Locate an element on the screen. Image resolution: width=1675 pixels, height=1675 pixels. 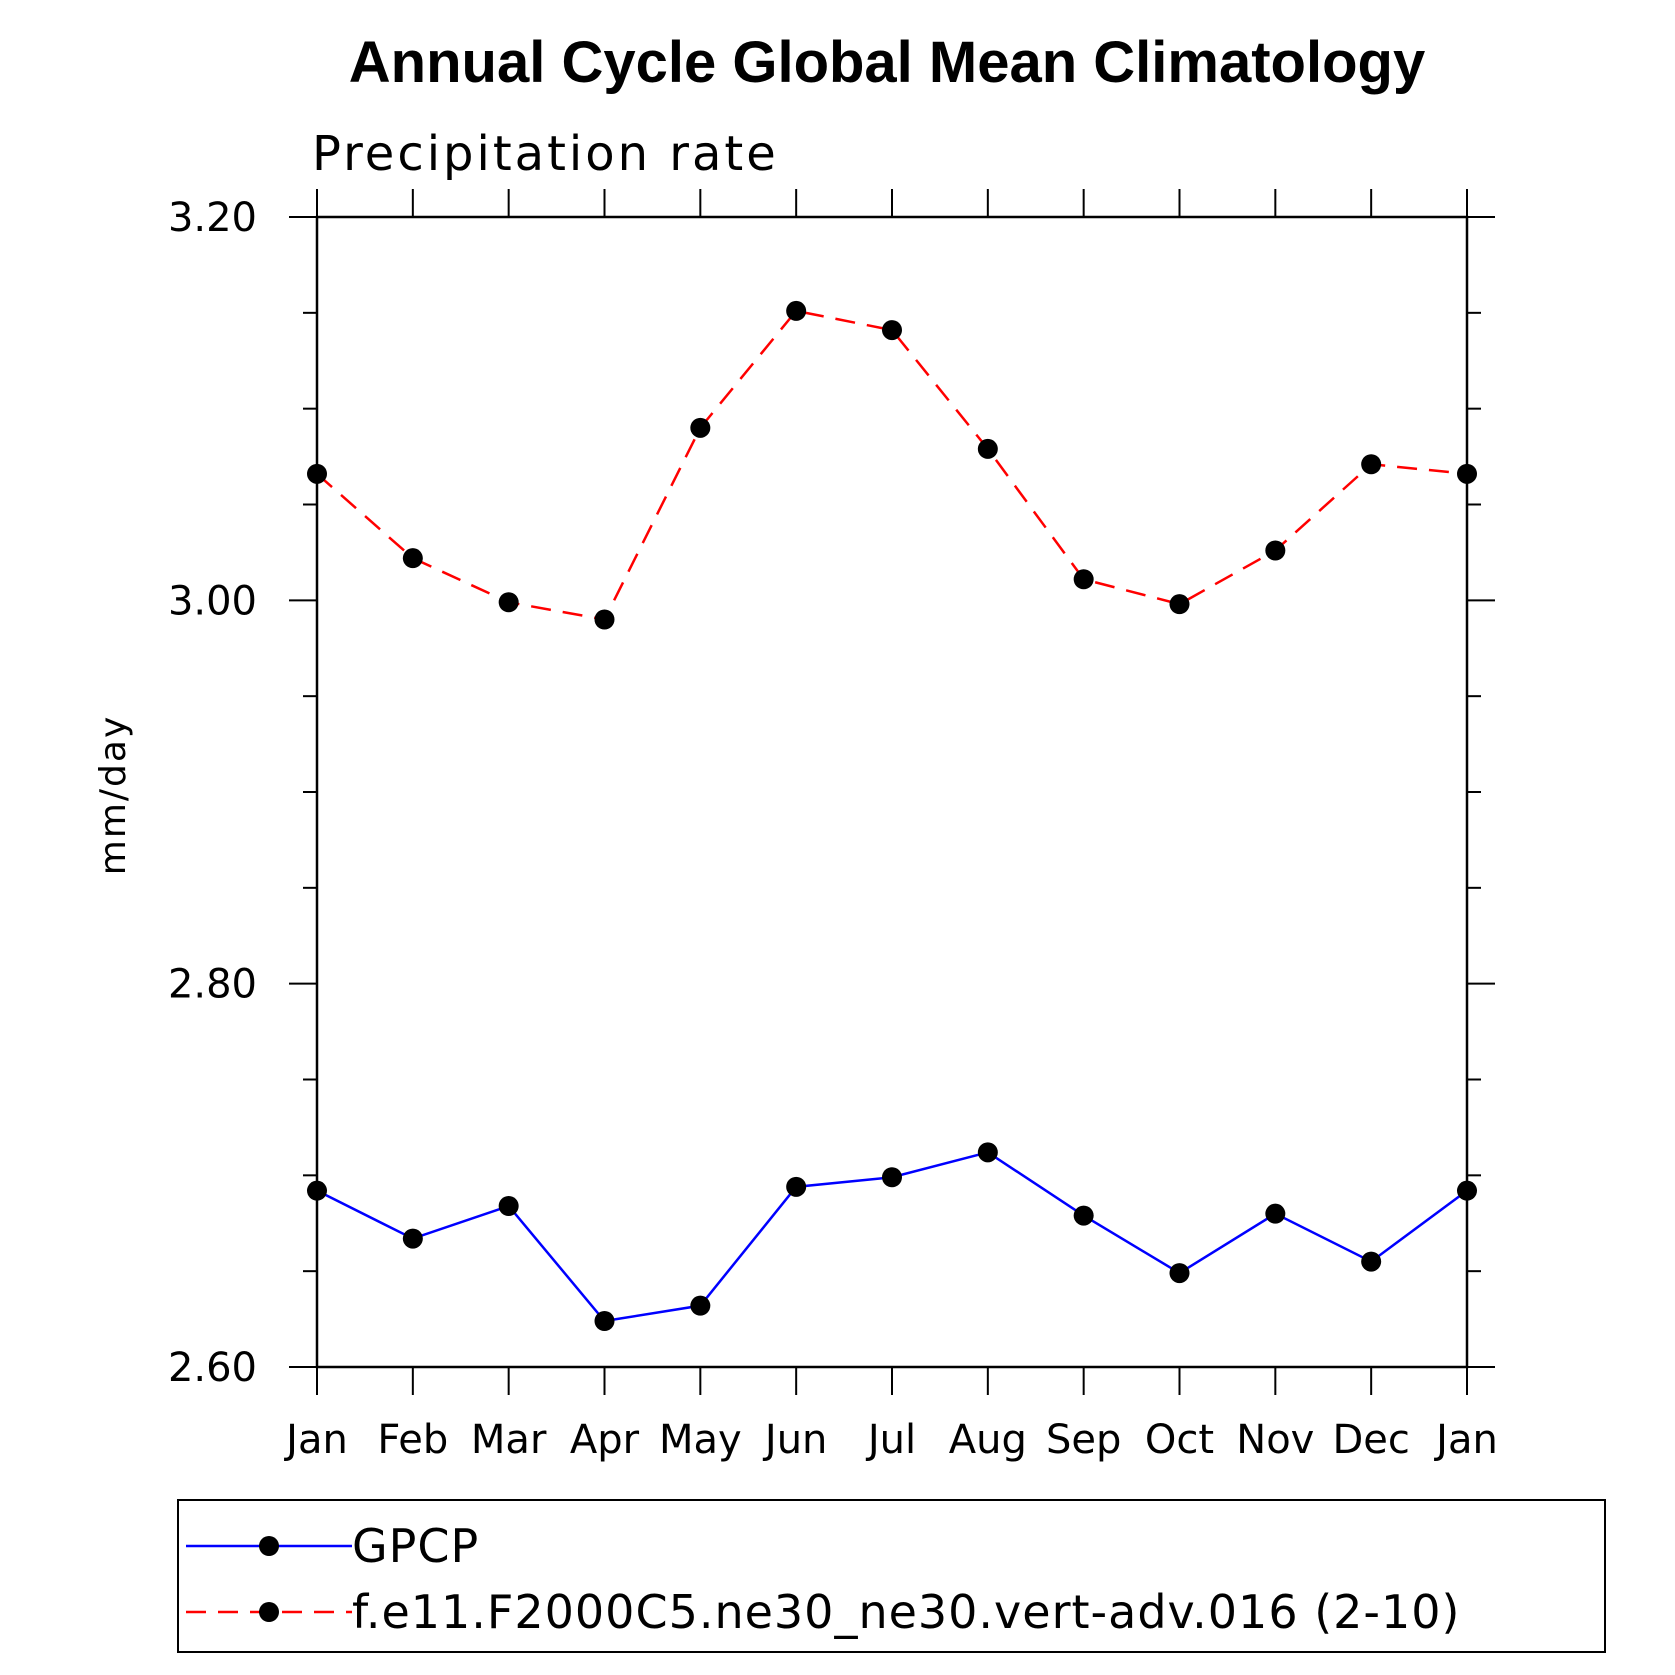
legend-swatch-marker-gpcp is located at coordinates (269, 1546).